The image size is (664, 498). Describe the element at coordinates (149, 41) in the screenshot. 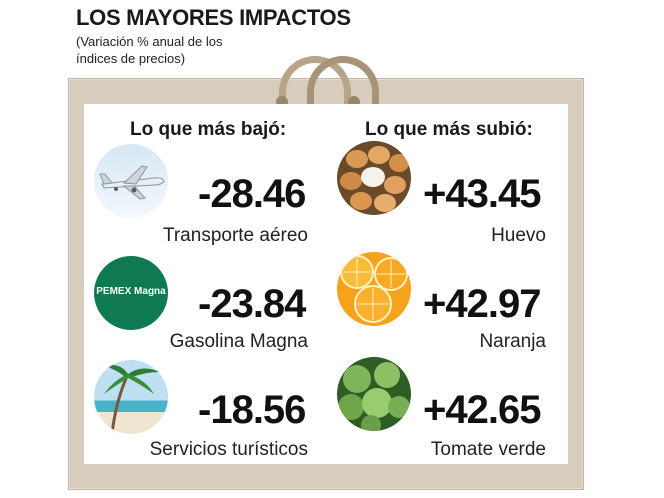

I see `subtitle-line-1: (Variación % anual de los` at that location.